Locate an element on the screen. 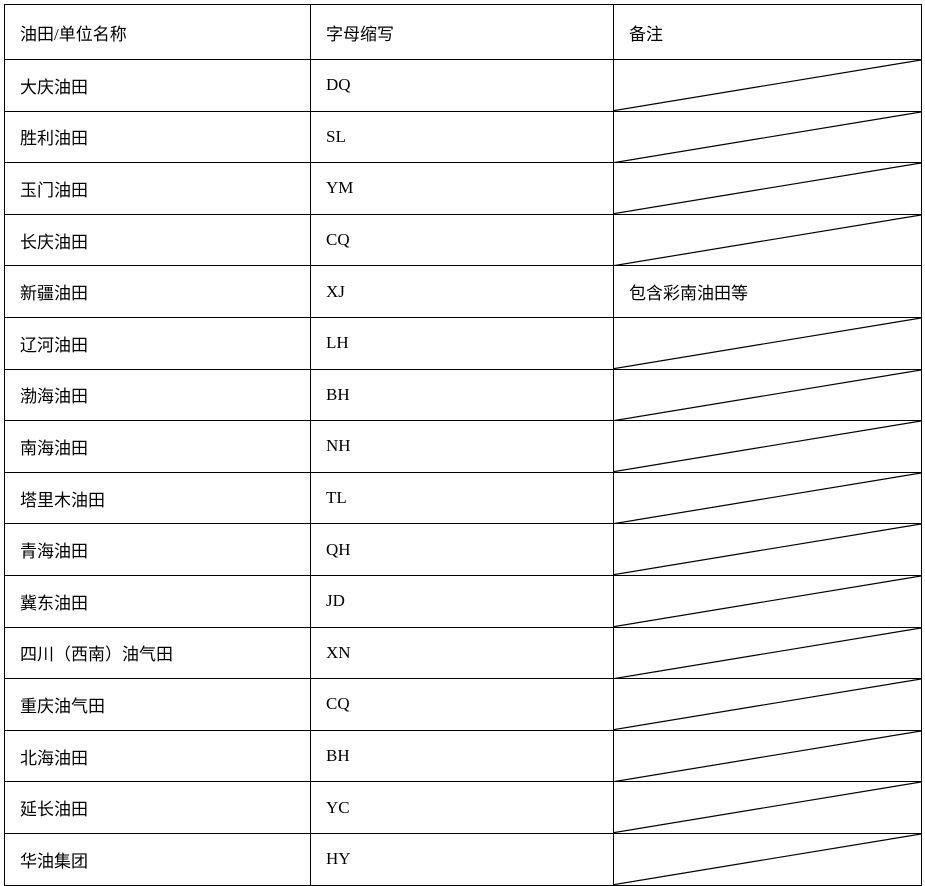 Image resolution: width=925 pixels, height=886 pixels. cell-abbr: DQ is located at coordinates (462, 85).